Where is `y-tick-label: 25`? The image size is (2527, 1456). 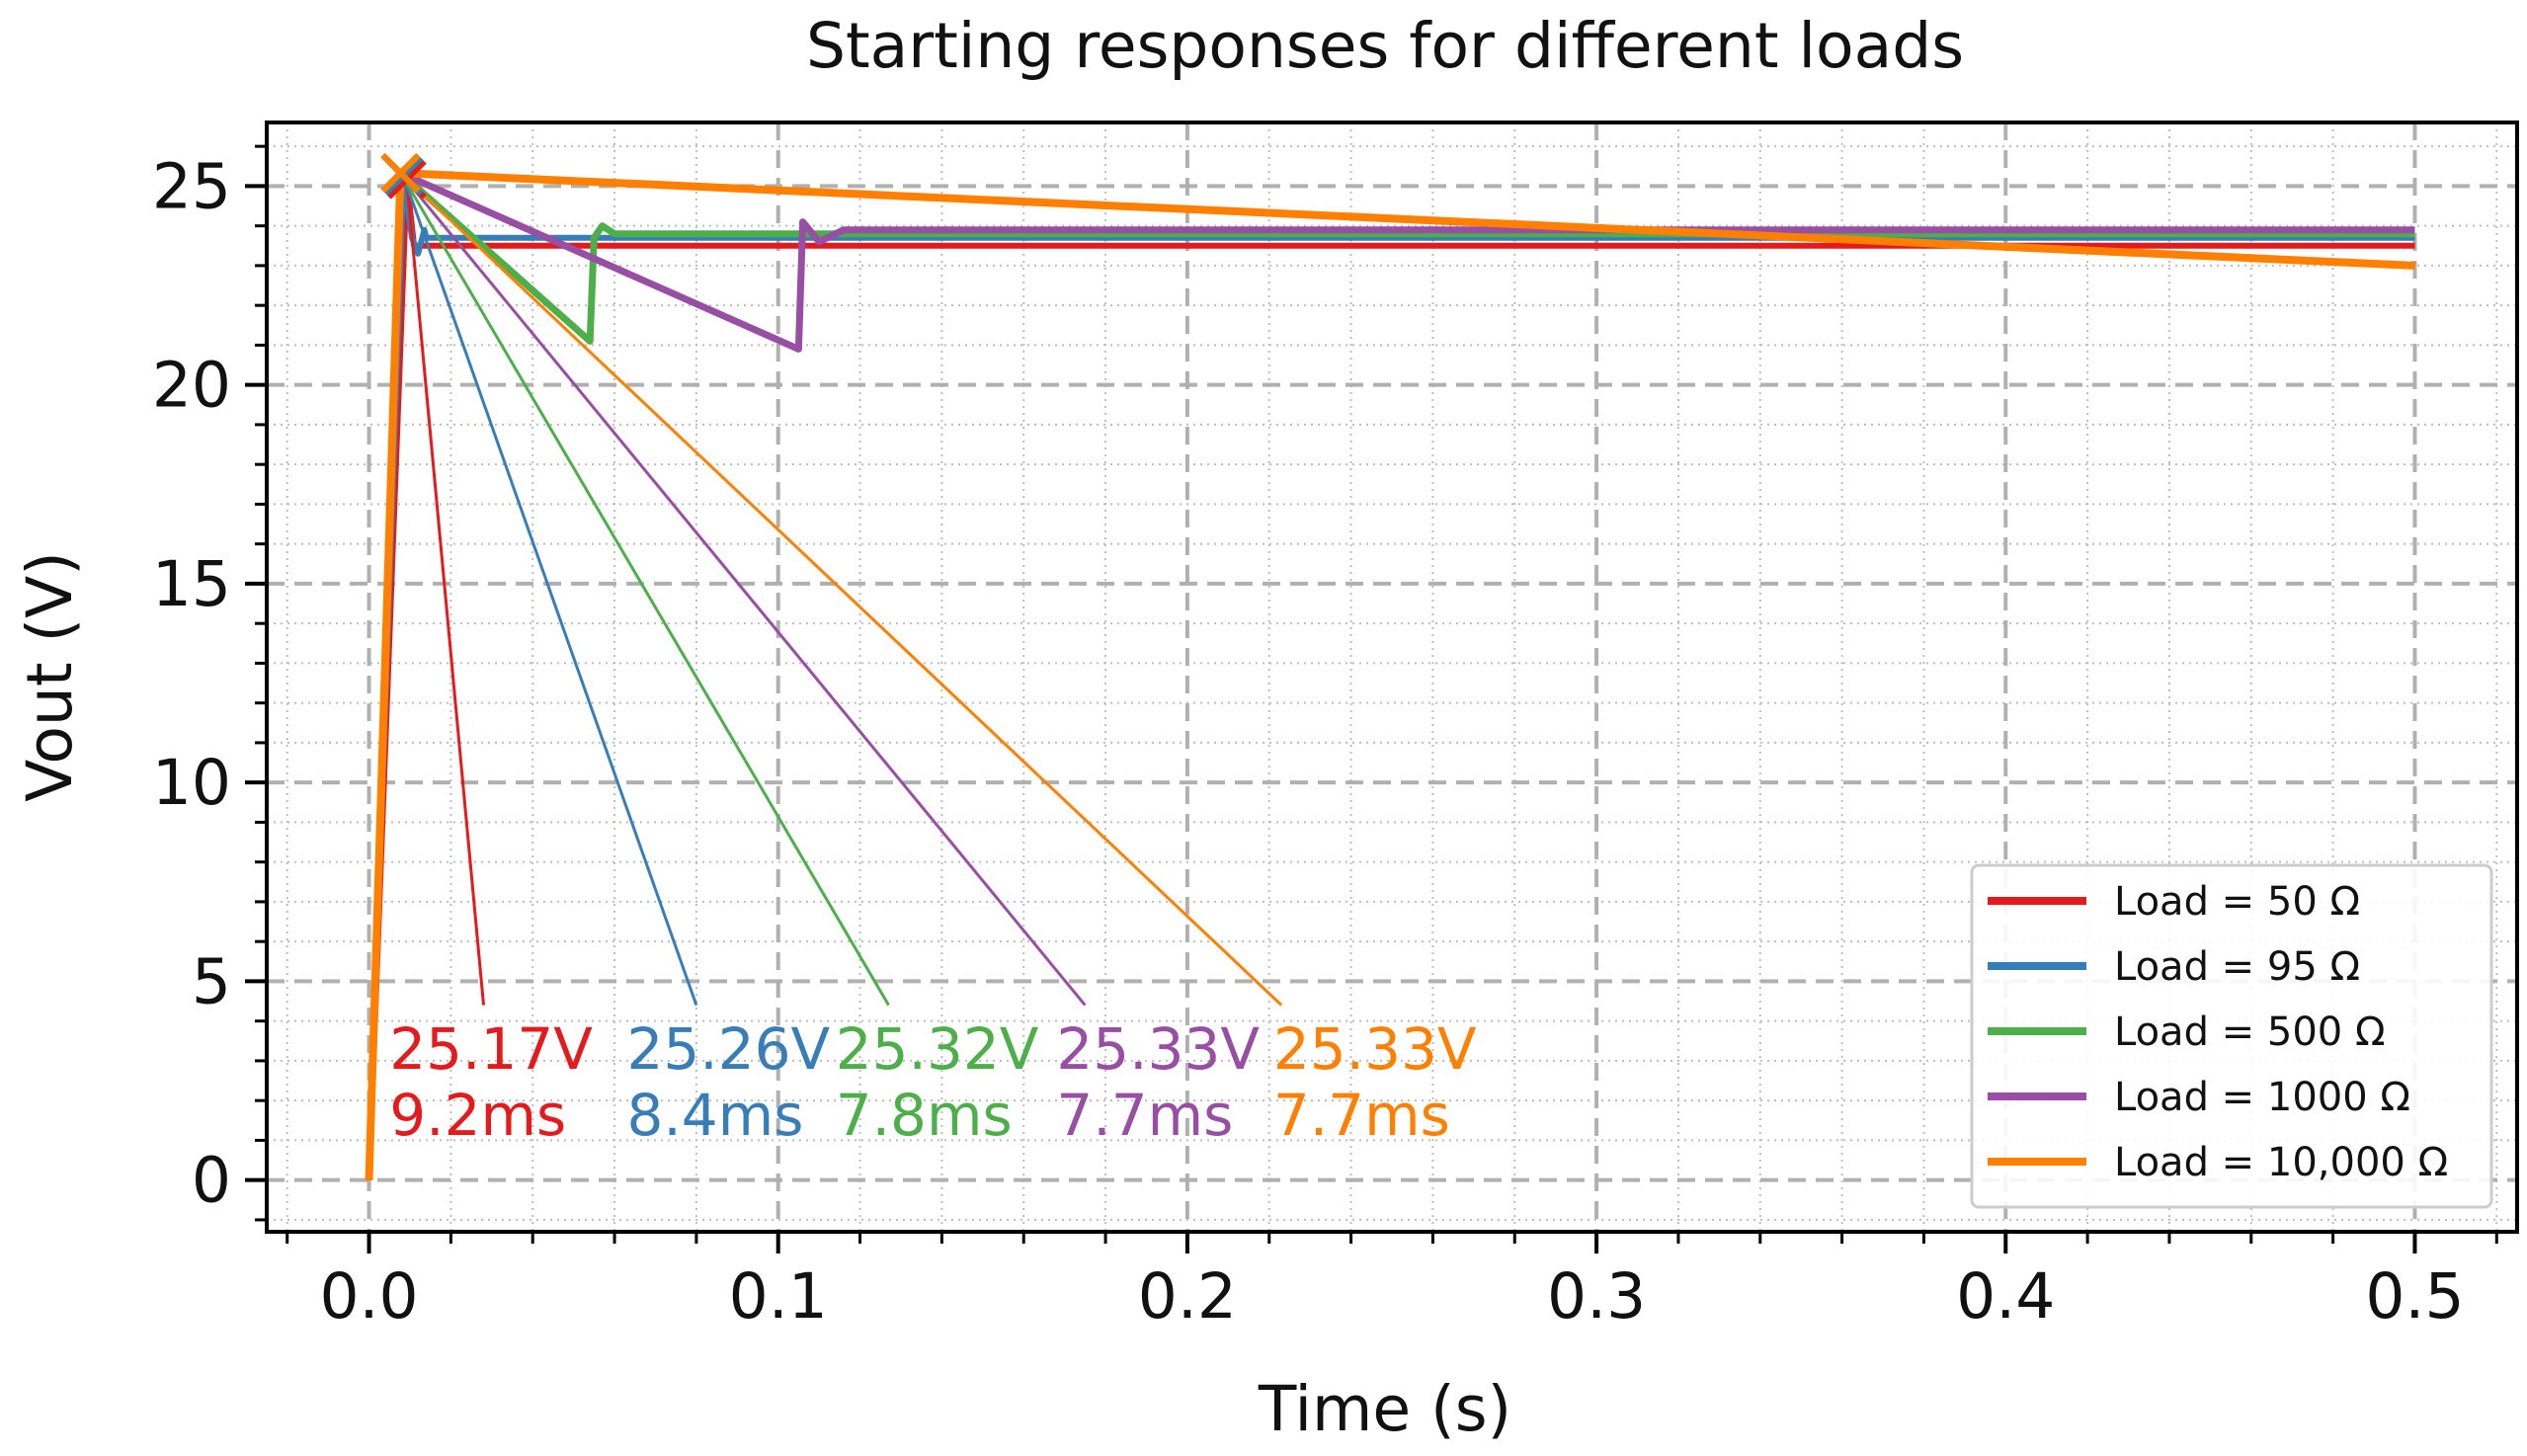
y-tick-label: 25 is located at coordinates (191, 186).